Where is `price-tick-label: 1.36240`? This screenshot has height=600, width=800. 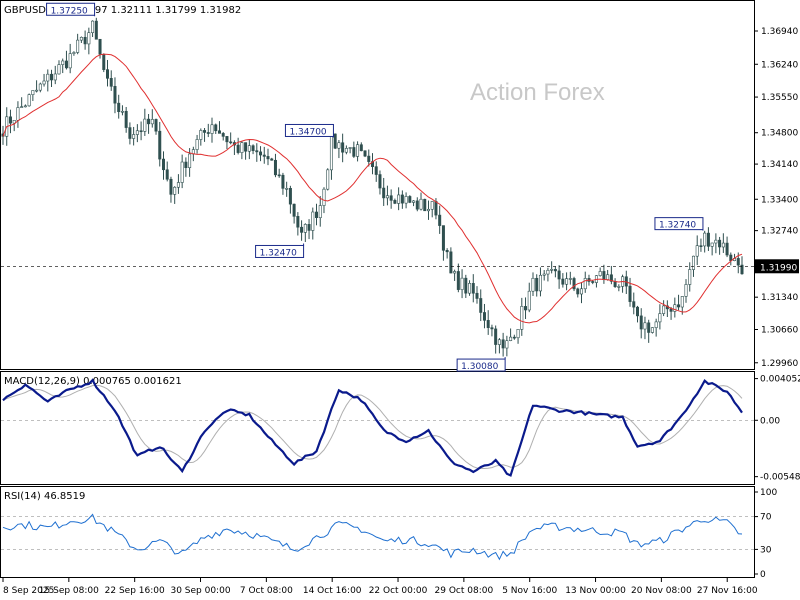
price-tick-label: 1.36240 is located at coordinates (779, 65).